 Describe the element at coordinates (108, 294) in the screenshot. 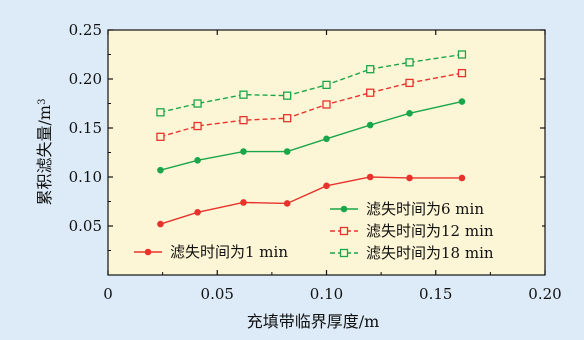

I see `x-tick-label: 0` at that location.